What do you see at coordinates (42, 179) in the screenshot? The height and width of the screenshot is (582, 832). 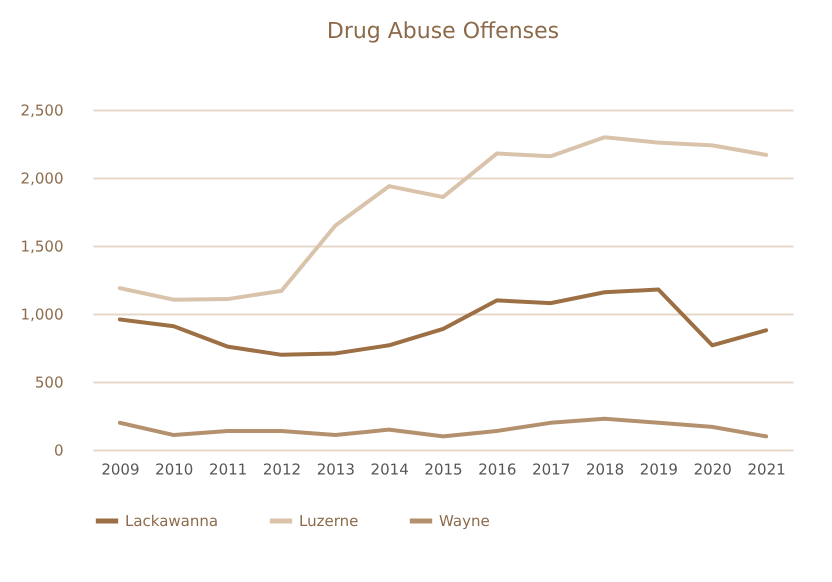 I see `y-tick-label: 2,000` at bounding box center [42, 179].